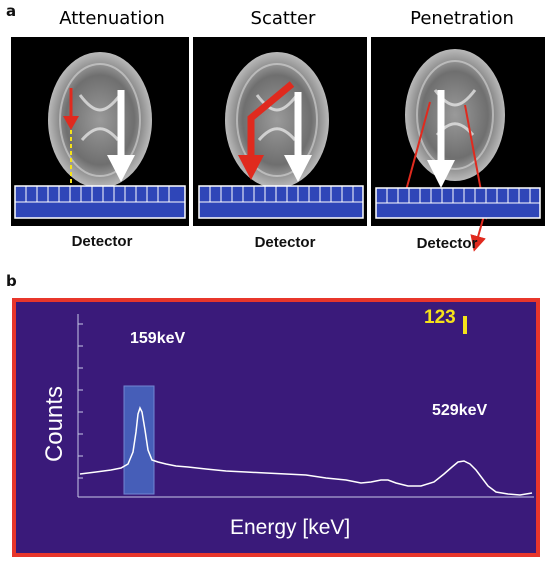  What do you see at coordinates (447, 243) in the screenshot?
I see `detector-label-3: Detector` at bounding box center [447, 243].